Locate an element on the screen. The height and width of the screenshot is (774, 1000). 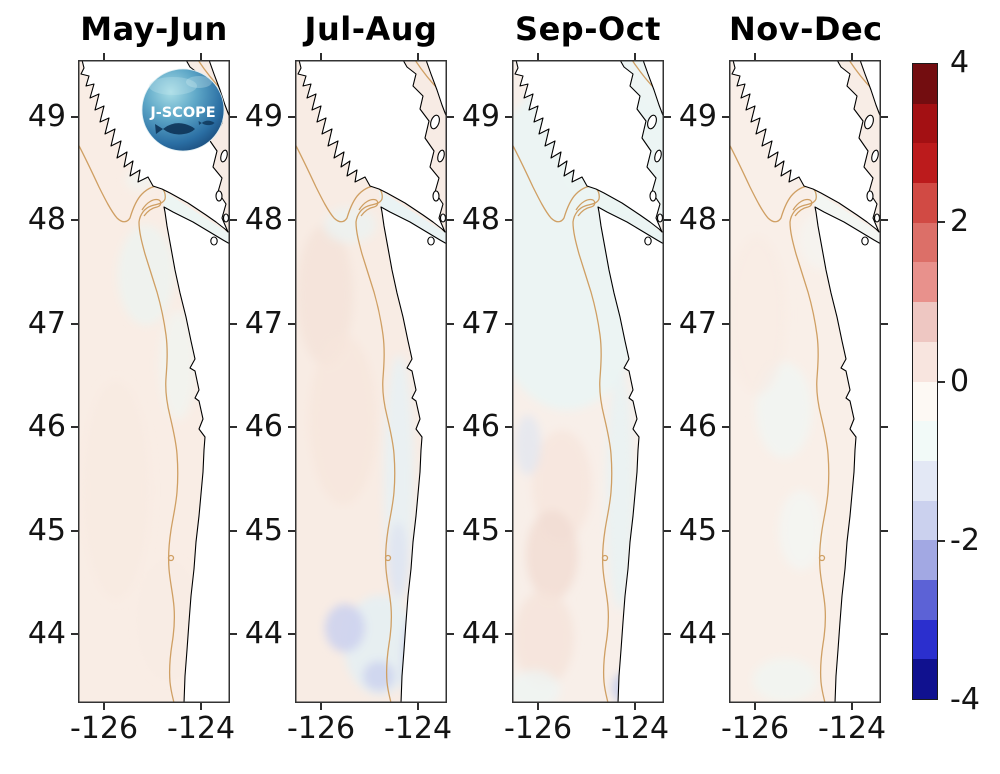
map-panel-may-jun: J-SCOPE is located at coordinates (154, 381).